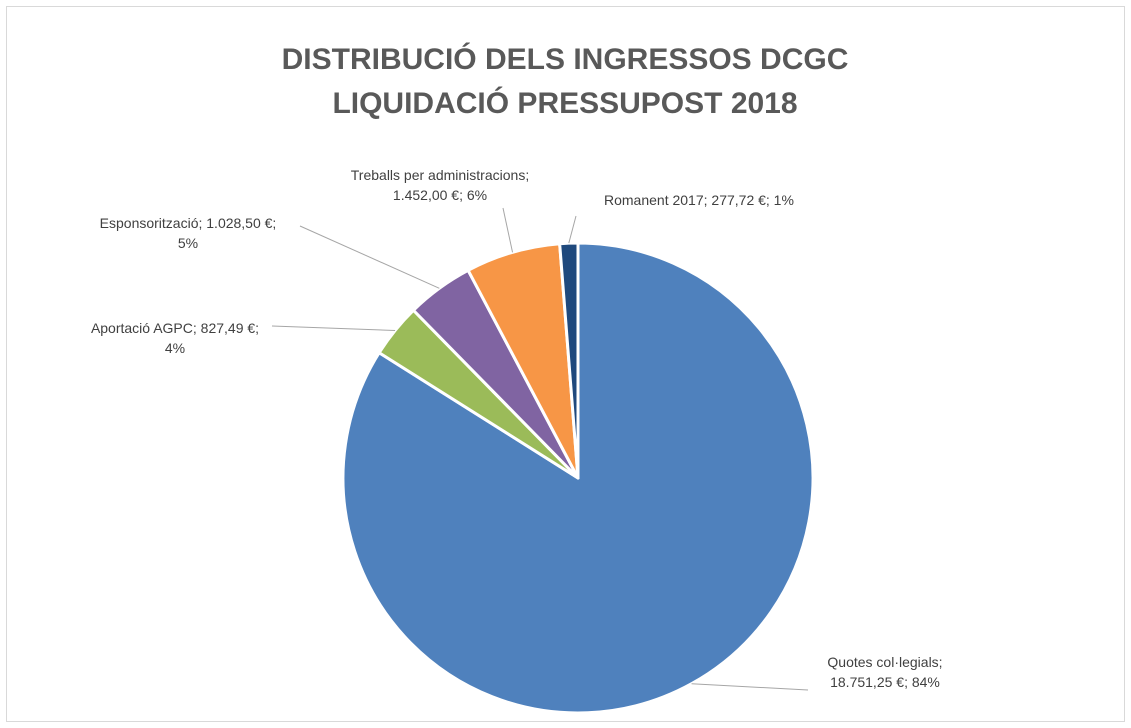  Describe the element at coordinates (699, 200) in the screenshot. I see `data-label: Romanent 2017; 277,72 €; 1%` at that location.